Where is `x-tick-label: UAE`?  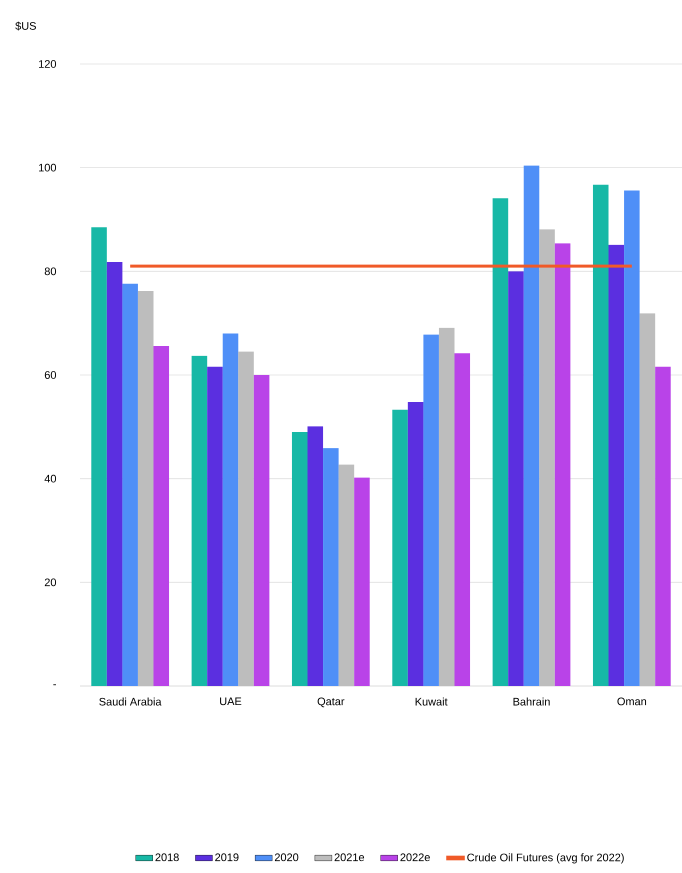
x-tick-label: UAE is located at coordinates (231, 702).